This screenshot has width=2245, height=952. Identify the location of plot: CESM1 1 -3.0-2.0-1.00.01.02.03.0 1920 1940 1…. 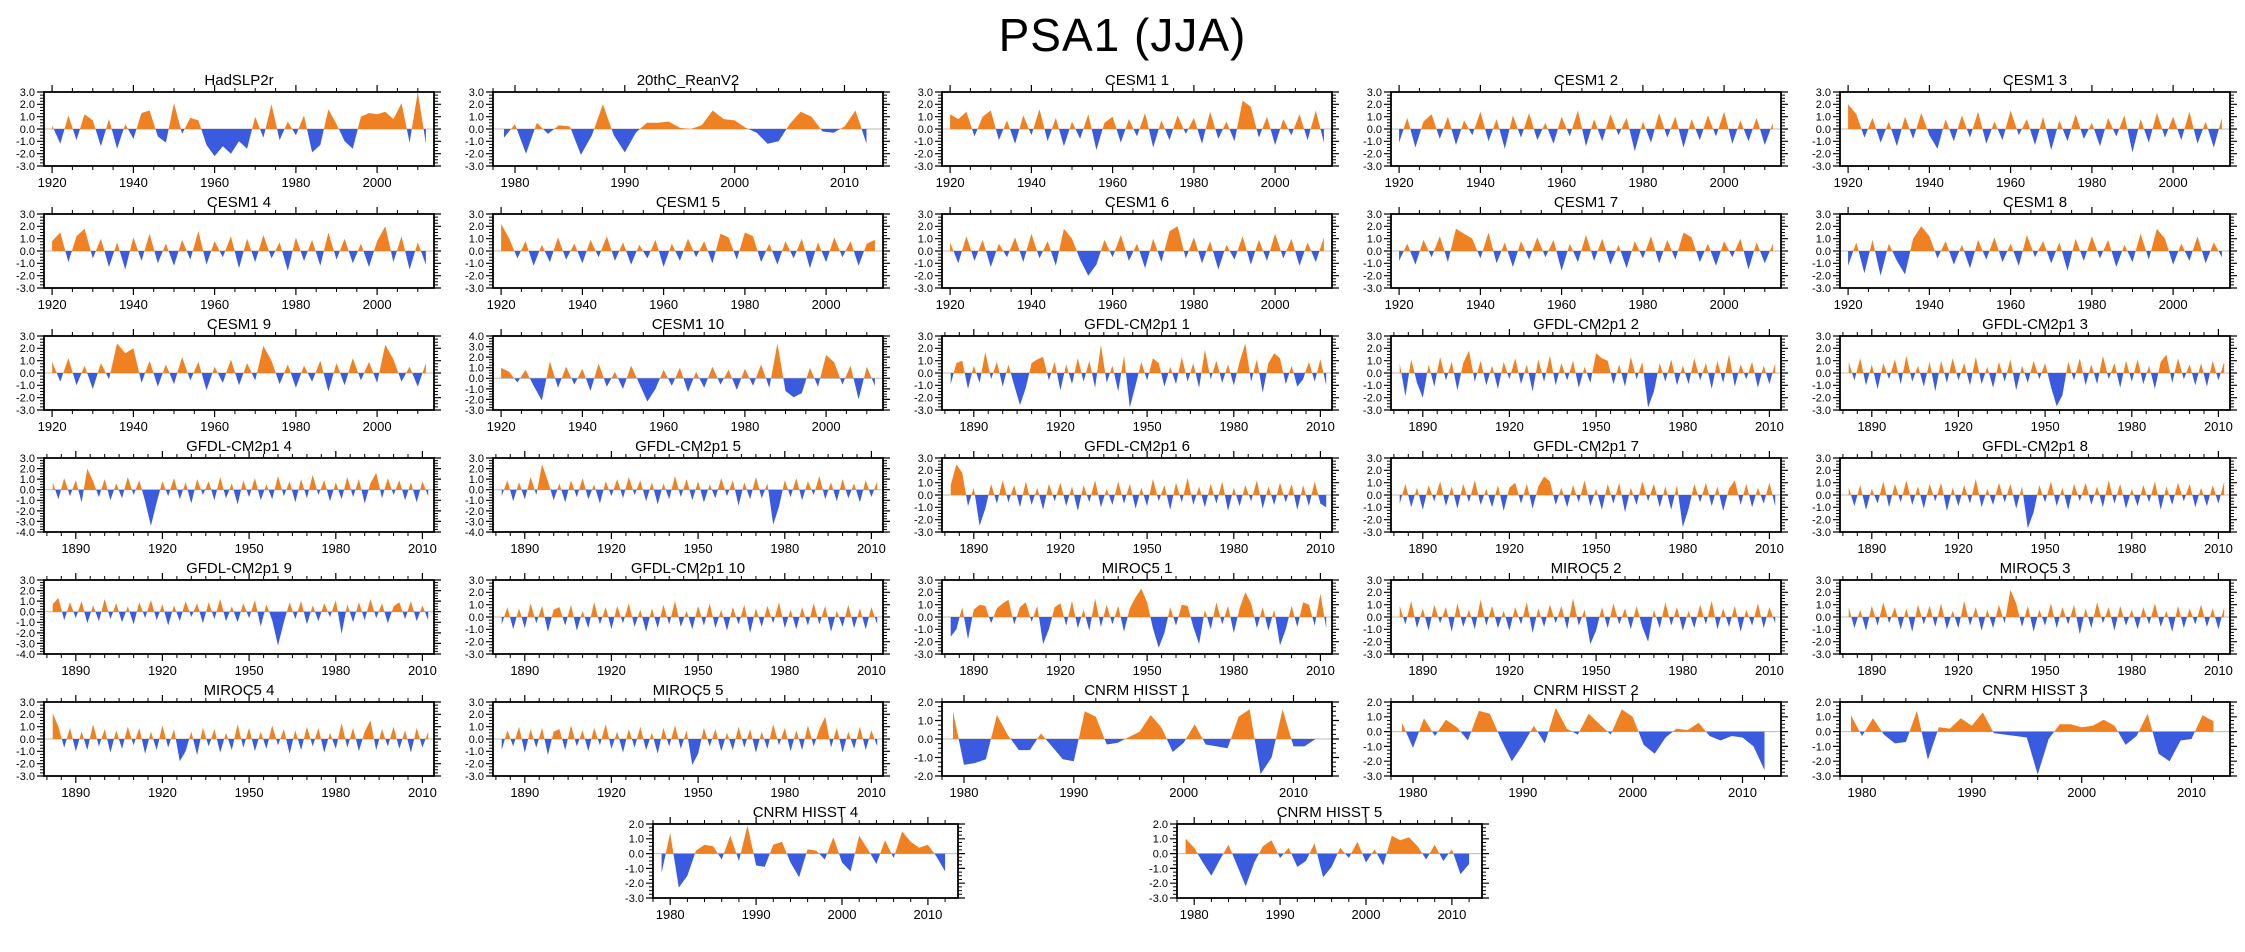
(1126, 131).